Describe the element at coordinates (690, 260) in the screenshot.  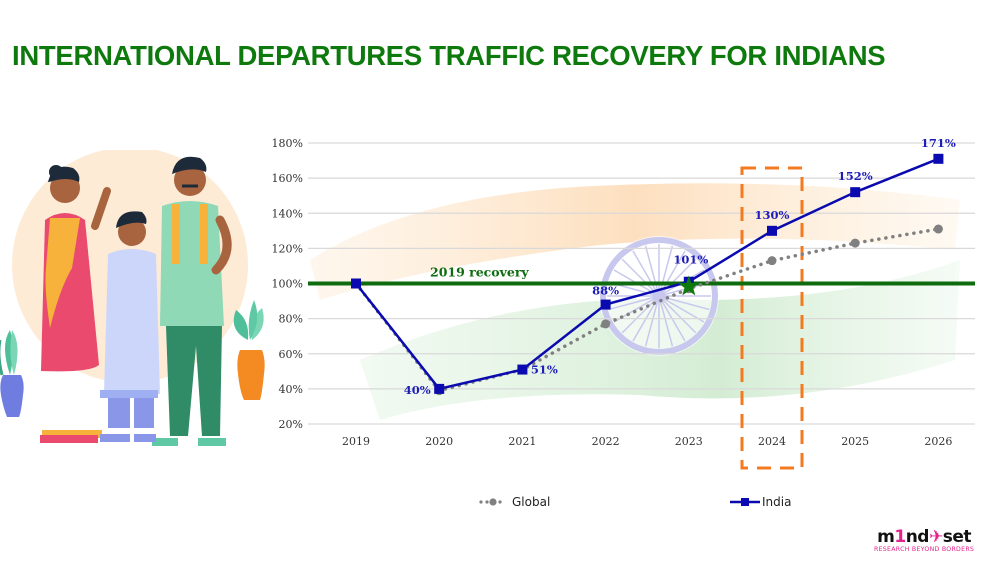
I see `data-label-india: 101%` at that location.